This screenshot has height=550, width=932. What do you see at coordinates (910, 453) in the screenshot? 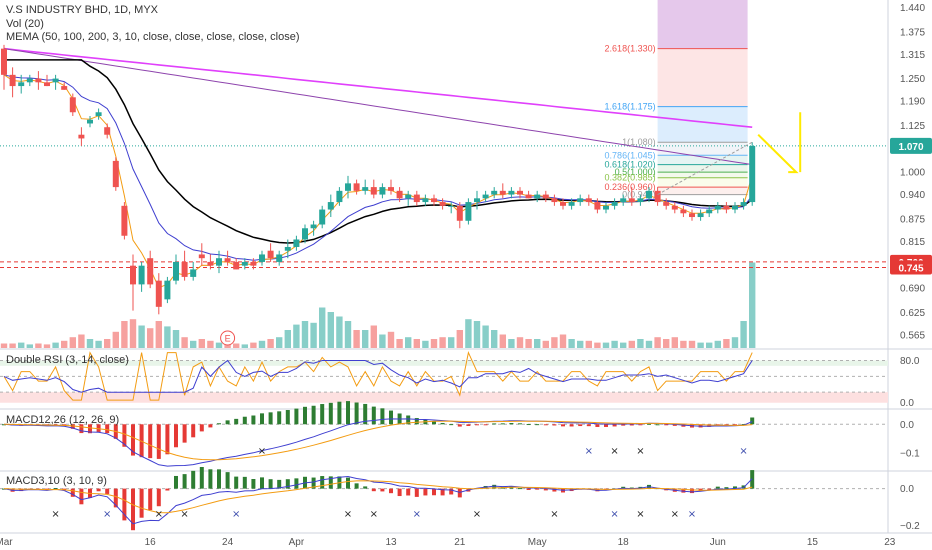
I see `macd1-tick-label: −0.1` at bounding box center [910, 453].